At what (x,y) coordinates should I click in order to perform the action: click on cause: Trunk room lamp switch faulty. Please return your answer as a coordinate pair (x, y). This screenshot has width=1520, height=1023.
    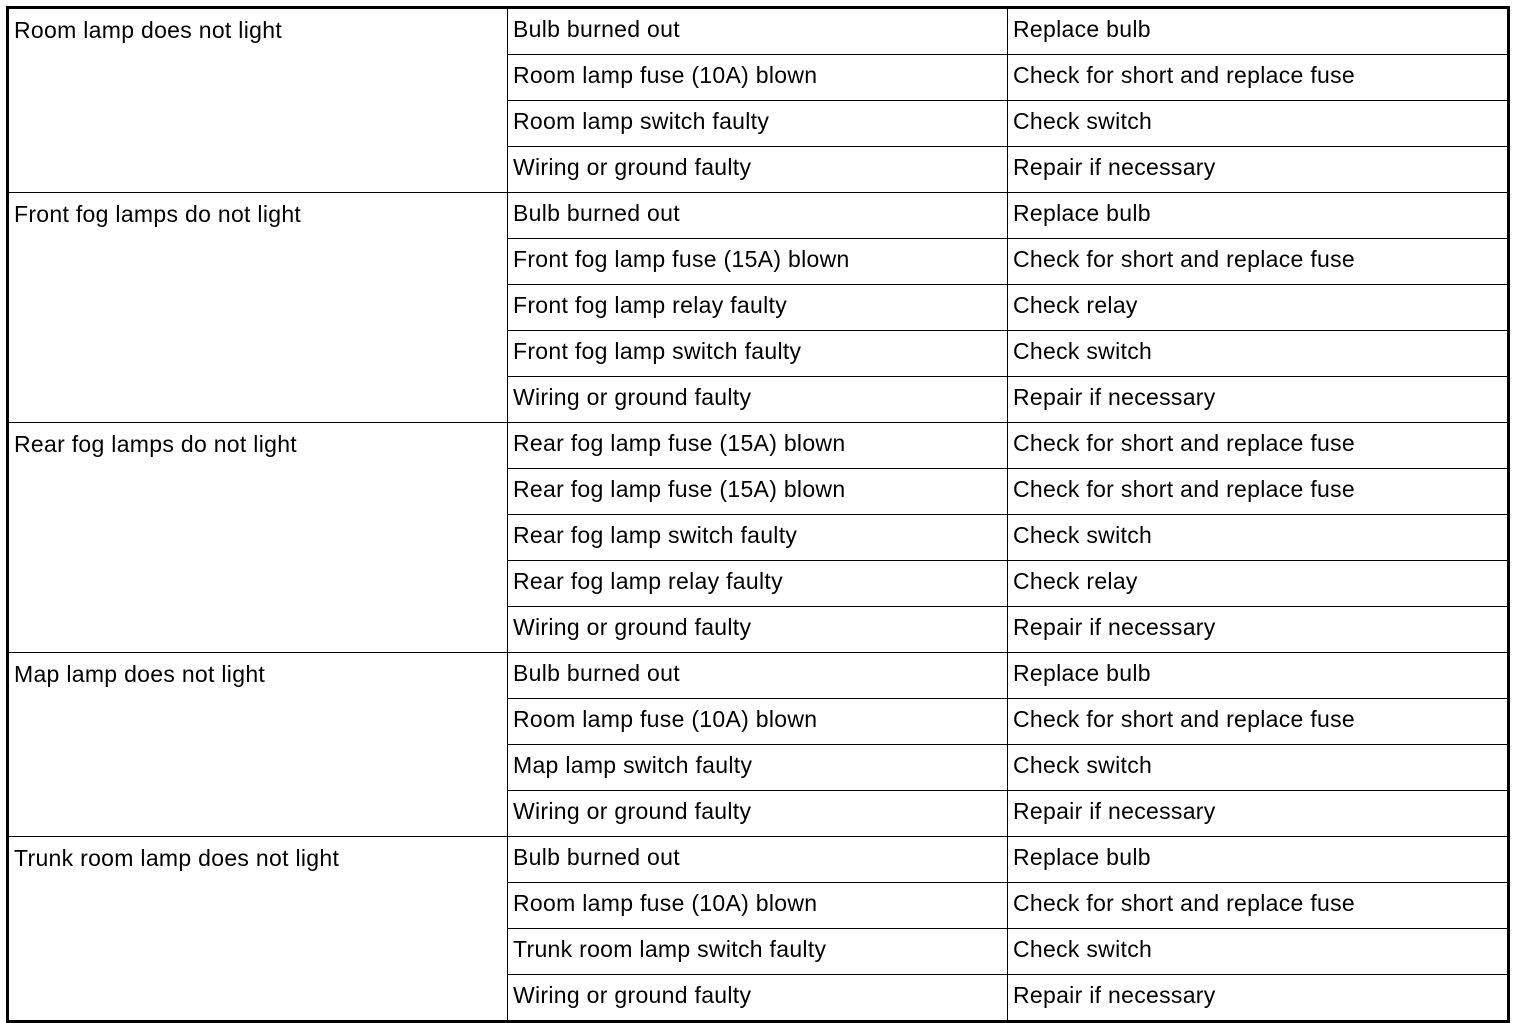
    Looking at the image, I should click on (757, 951).